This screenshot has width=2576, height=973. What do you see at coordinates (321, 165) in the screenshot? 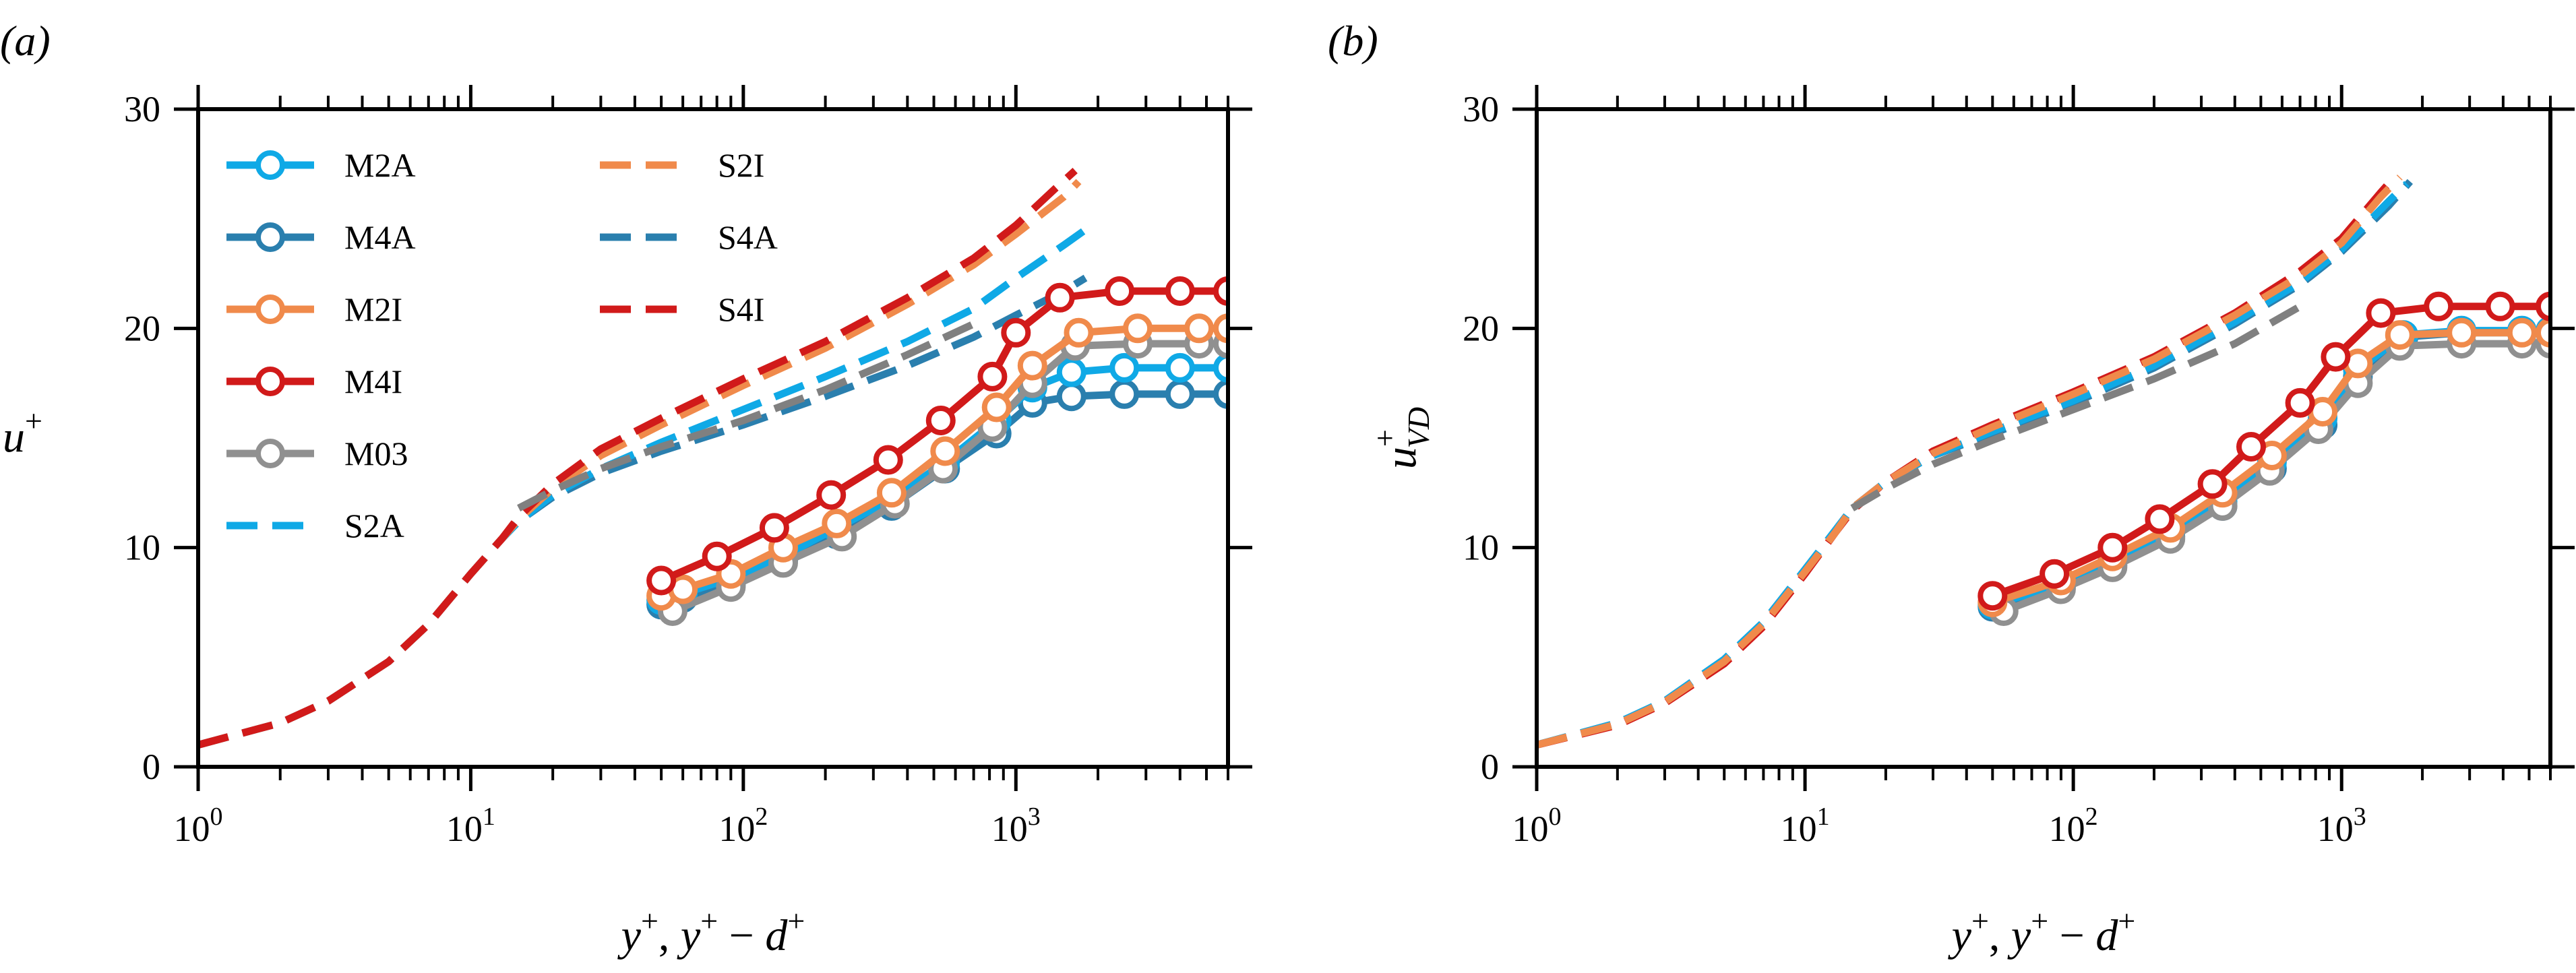
I see `legend-entry: M2A` at bounding box center [321, 165].